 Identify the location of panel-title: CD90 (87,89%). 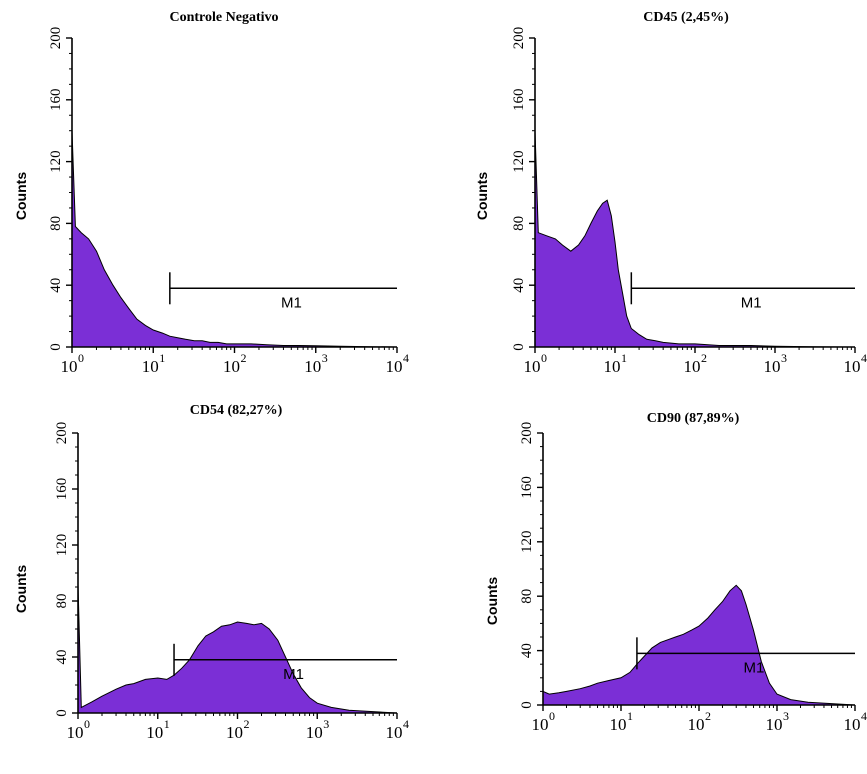
(693, 418).